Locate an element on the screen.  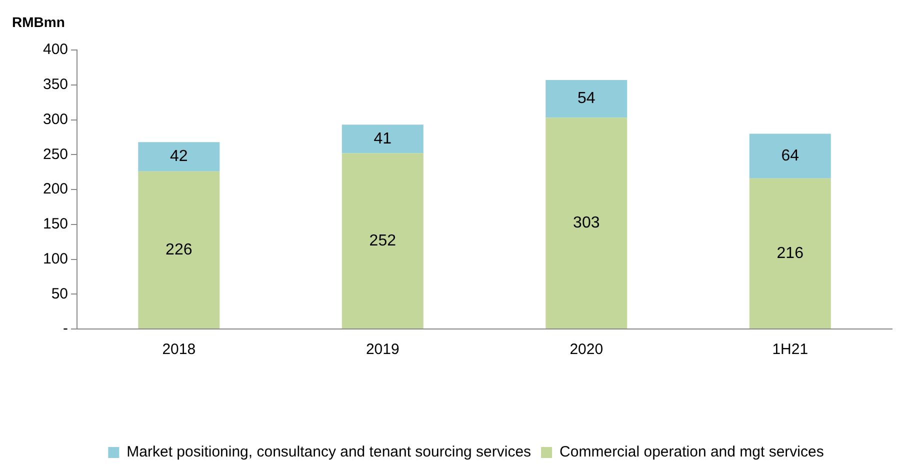
y-axis-title: RMBmn is located at coordinates (38, 22).